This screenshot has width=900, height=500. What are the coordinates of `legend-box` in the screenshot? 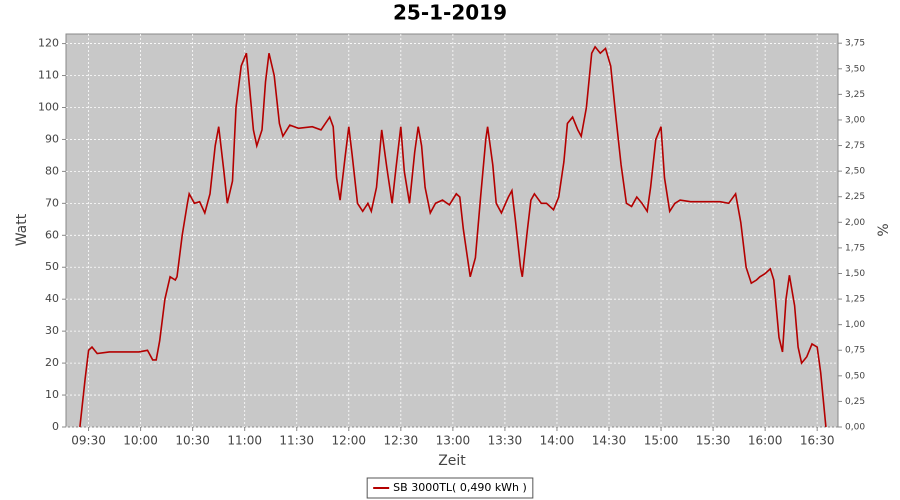 It's located at (450, 488).